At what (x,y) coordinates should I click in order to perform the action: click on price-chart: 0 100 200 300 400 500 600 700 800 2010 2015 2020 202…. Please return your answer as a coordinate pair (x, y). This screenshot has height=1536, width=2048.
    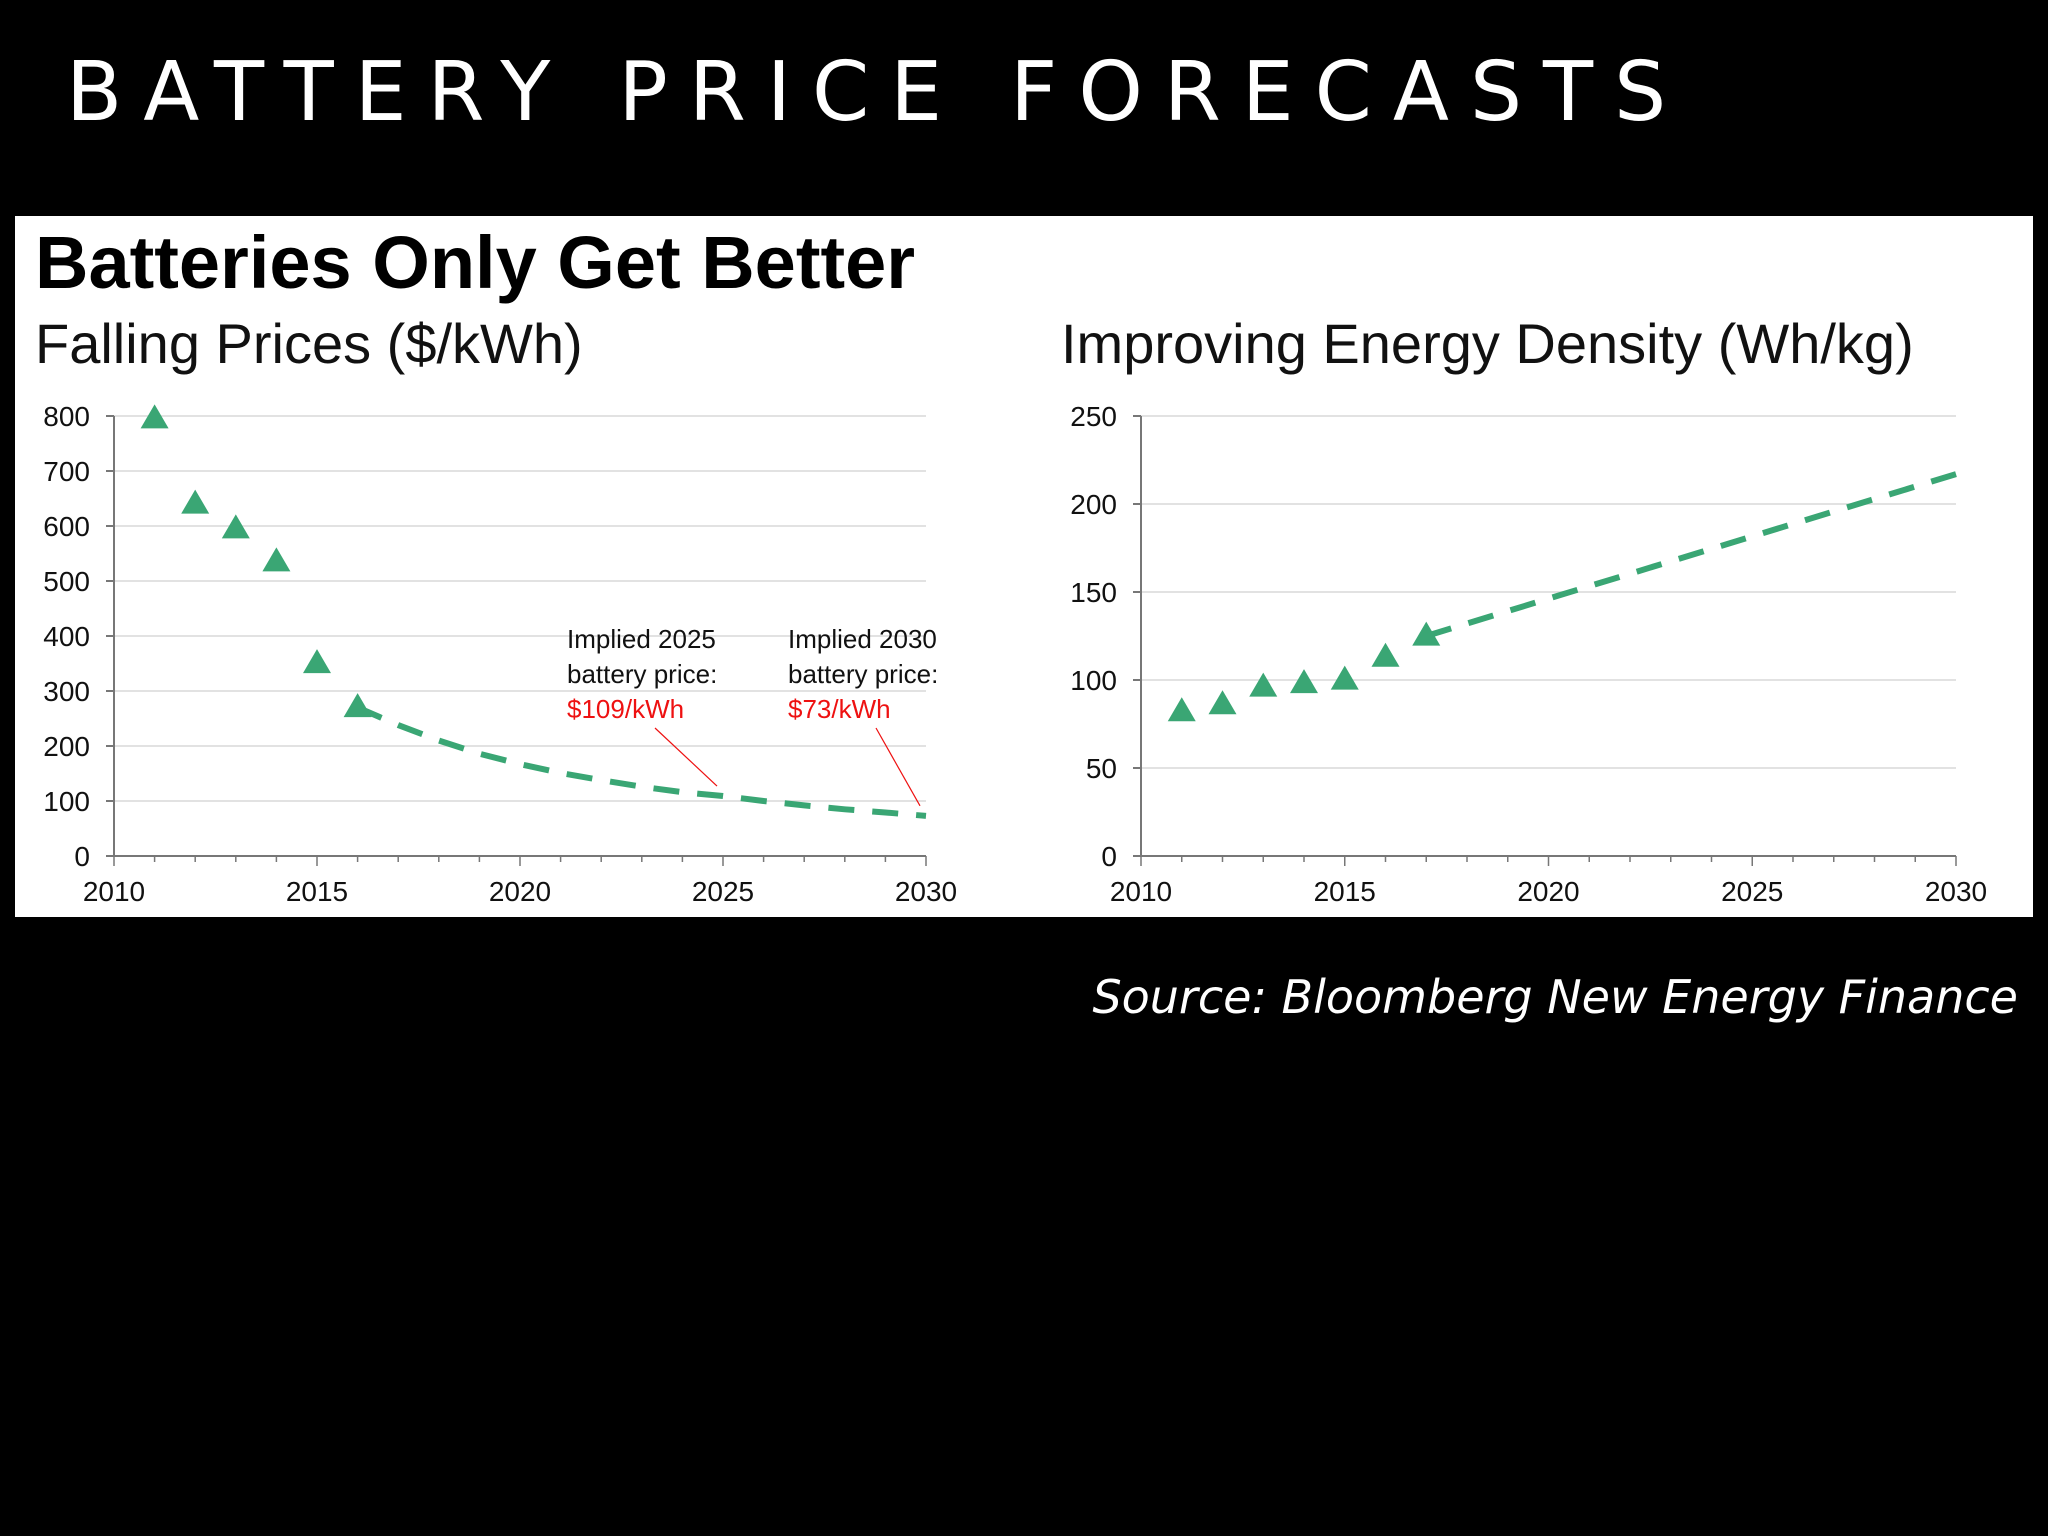
    Looking at the image, I should click on (500, 654).